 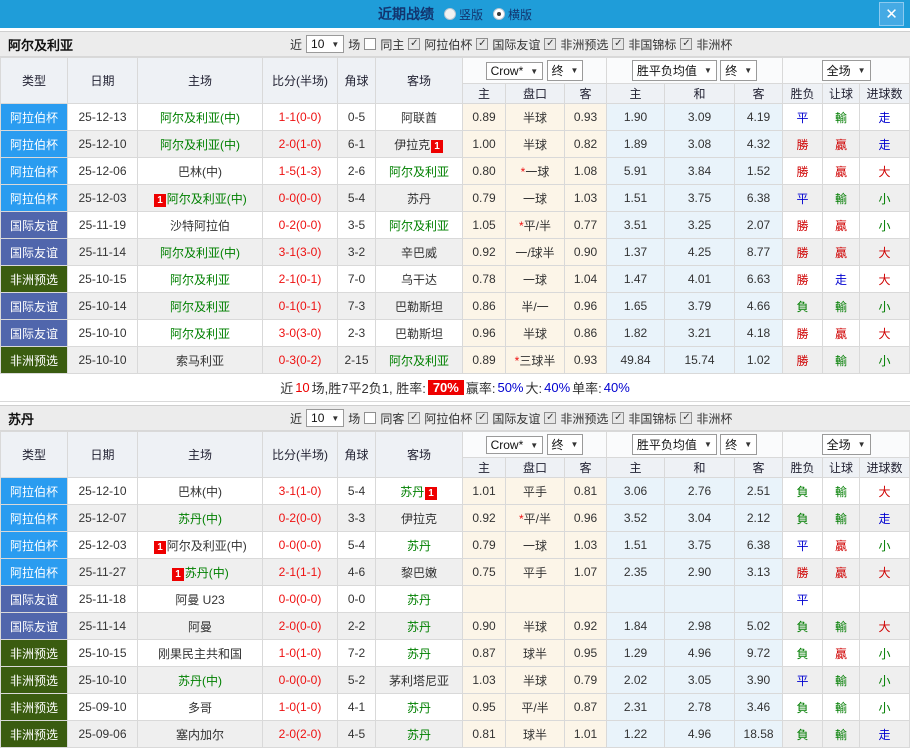 What do you see at coordinates (437, 146) in the screenshot?
I see `red-card-badge: 1` at bounding box center [437, 146].